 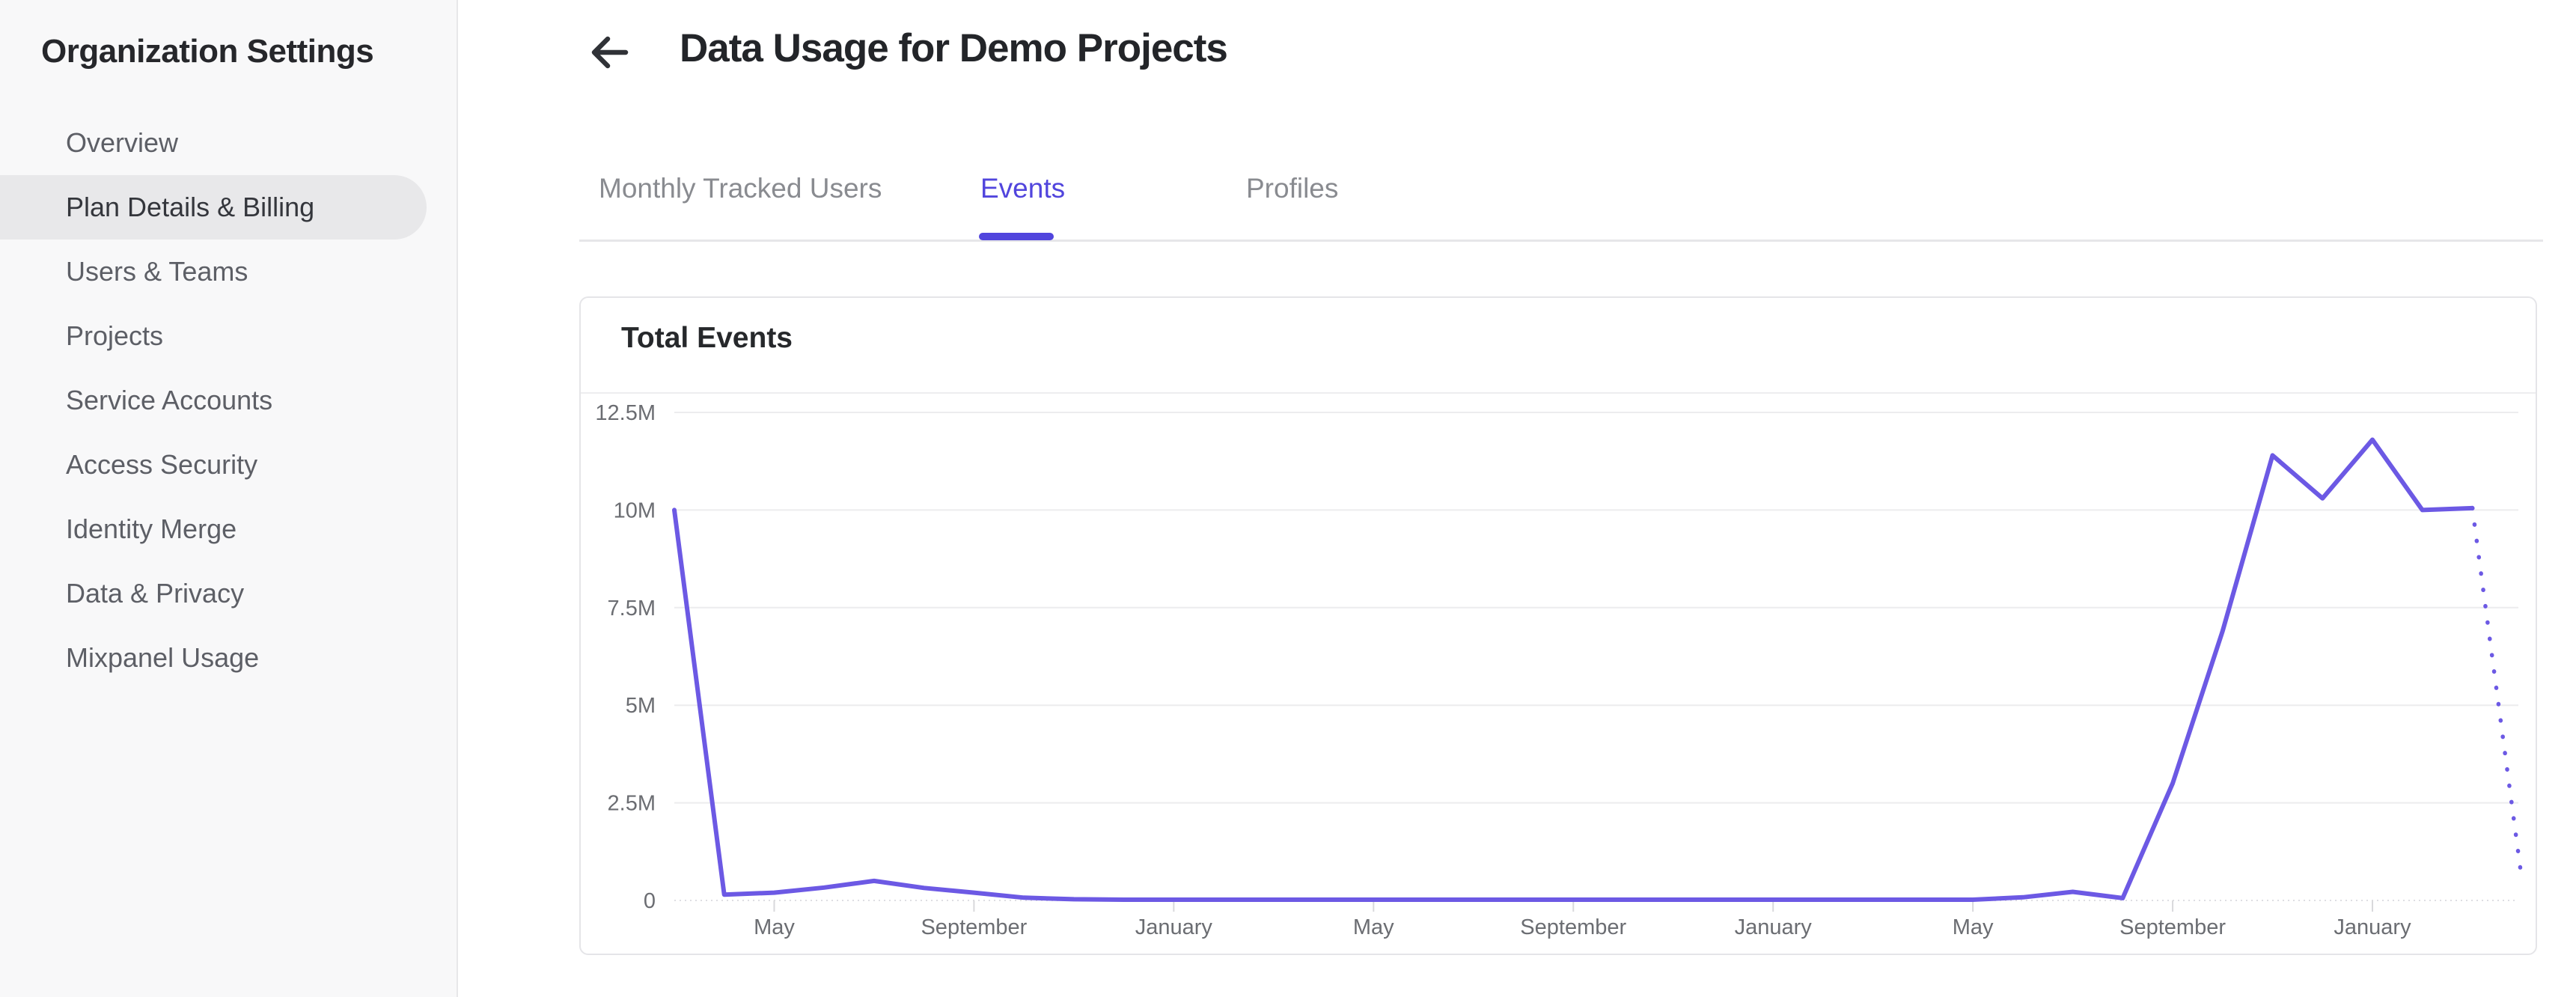 What do you see at coordinates (632, 609) in the screenshot?
I see `y-axis-label-7.5M: 7.5M` at bounding box center [632, 609].